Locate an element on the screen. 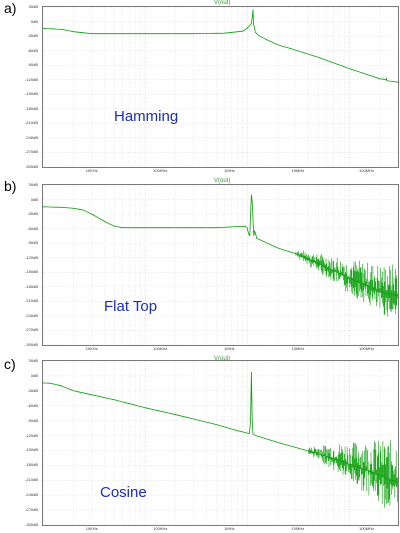 This screenshot has width=400, height=533. window-type-label: Flat Top is located at coordinates (131, 306).